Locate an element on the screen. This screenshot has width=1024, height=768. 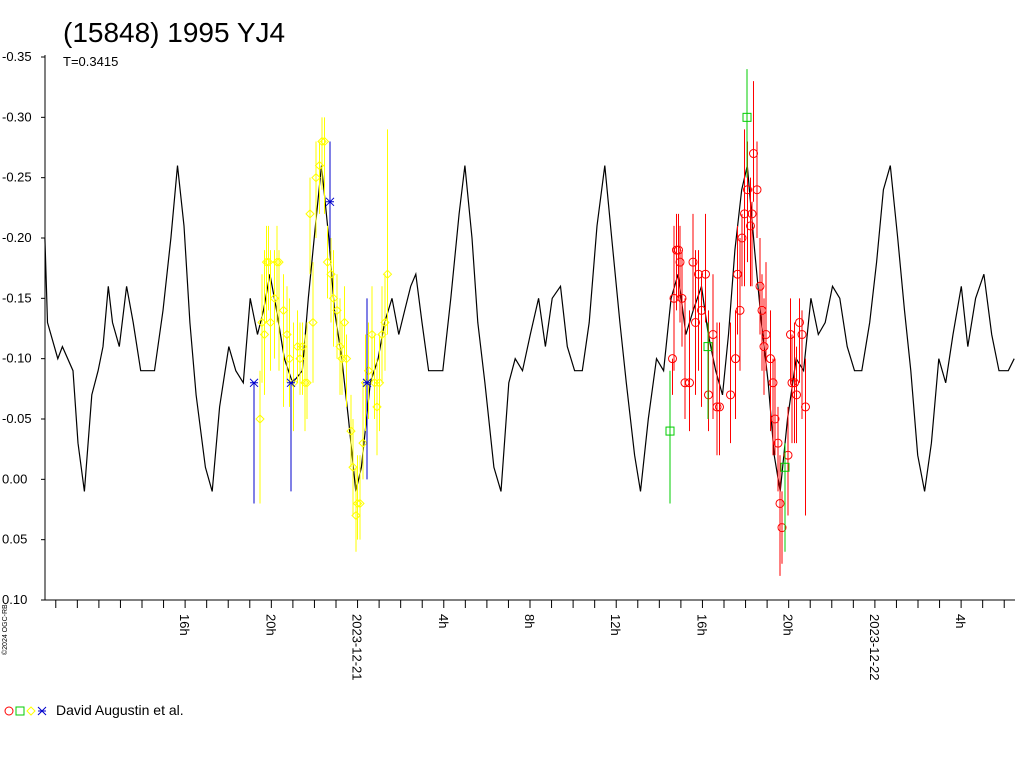
x-tick-label: 2023-12-21 is located at coordinates (357, 647).